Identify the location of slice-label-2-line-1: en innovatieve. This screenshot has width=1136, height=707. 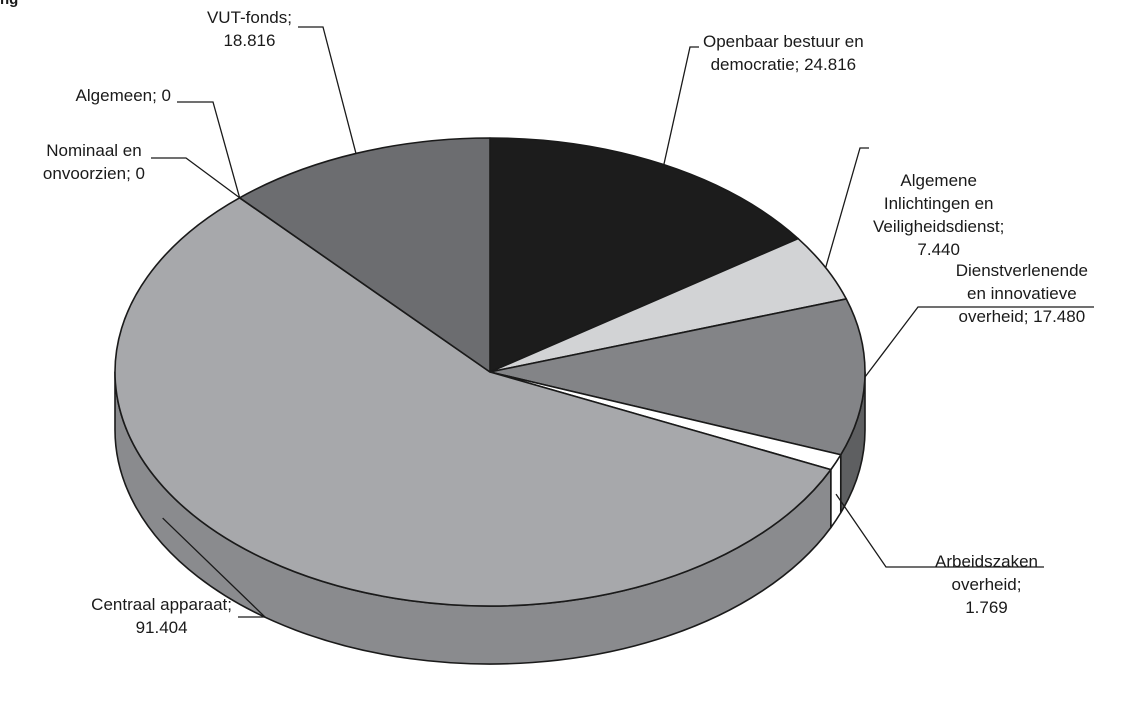
(1022, 293).